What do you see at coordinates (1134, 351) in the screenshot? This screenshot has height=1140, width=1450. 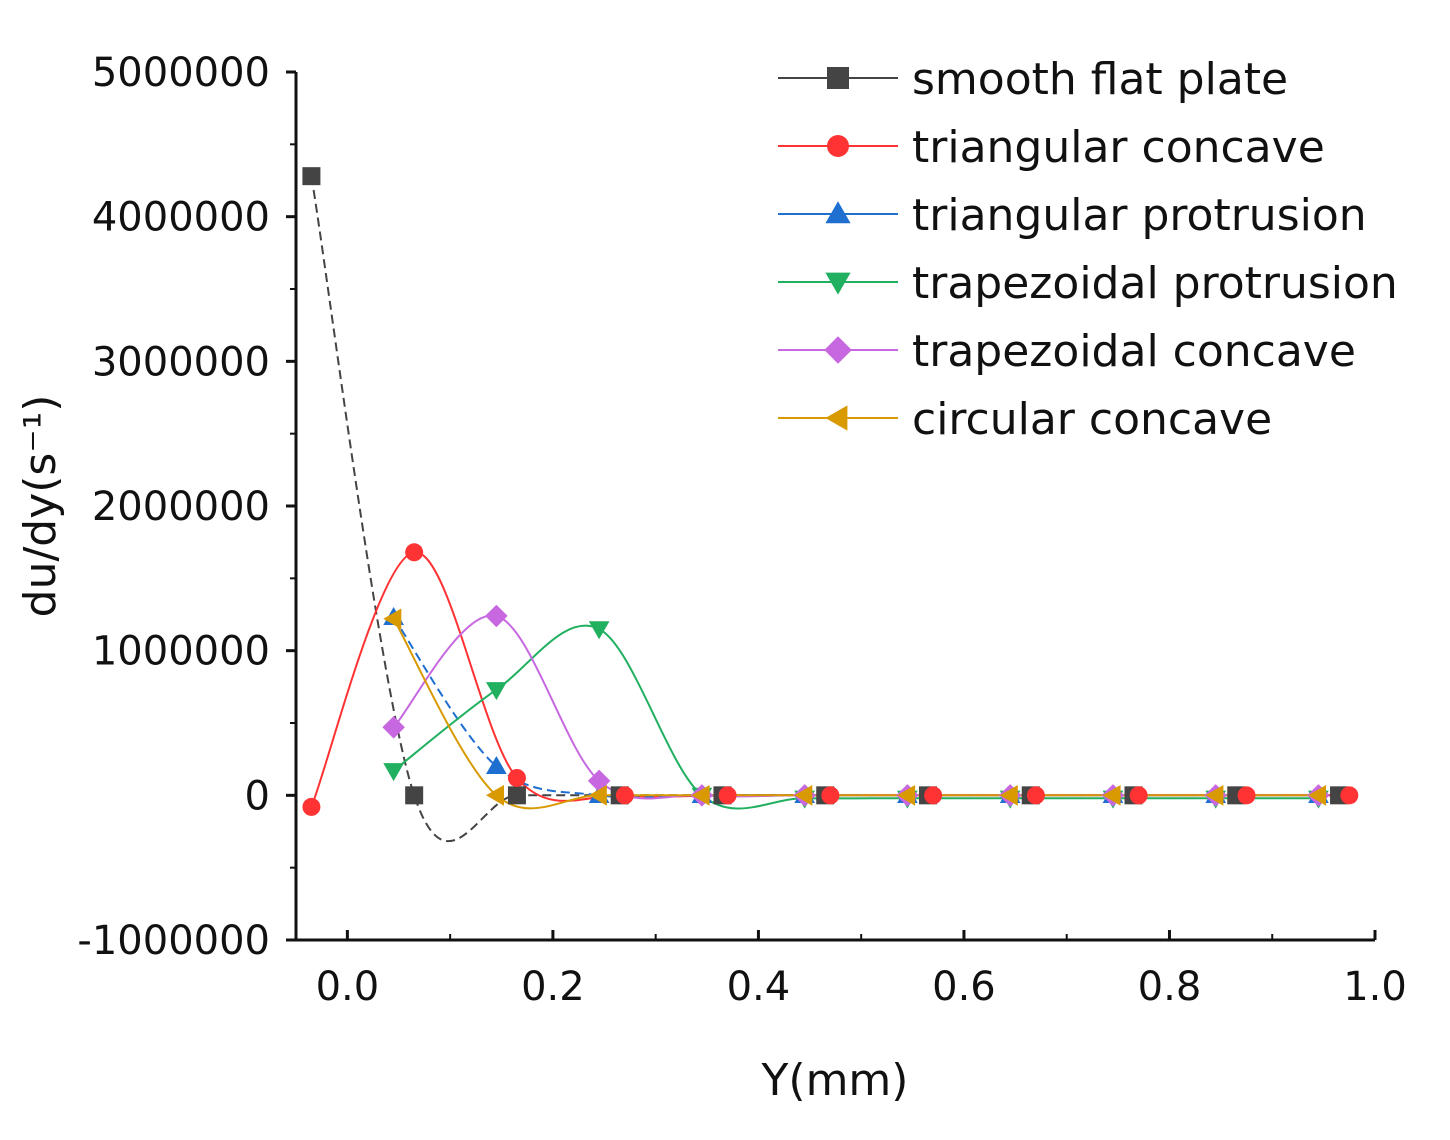 I see `legend-label: trapezoidal concave` at bounding box center [1134, 351].